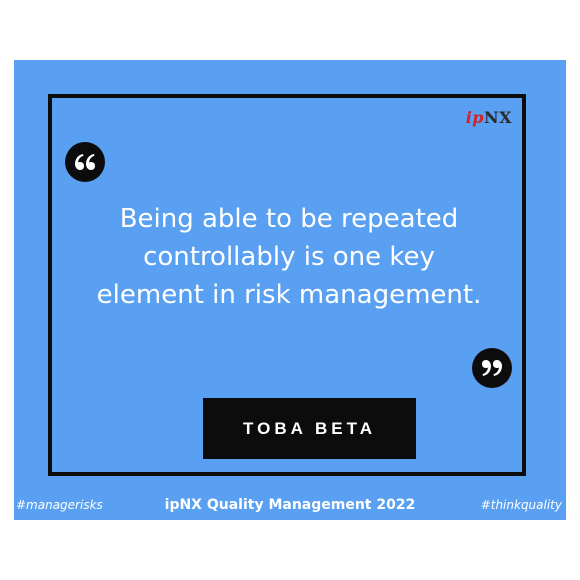 This screenshot has width=580, height=580. Describe the element at coordinates (521, 505) in the screenshot. I see `hashtag-thinkquality: #thinkquality` at that location.